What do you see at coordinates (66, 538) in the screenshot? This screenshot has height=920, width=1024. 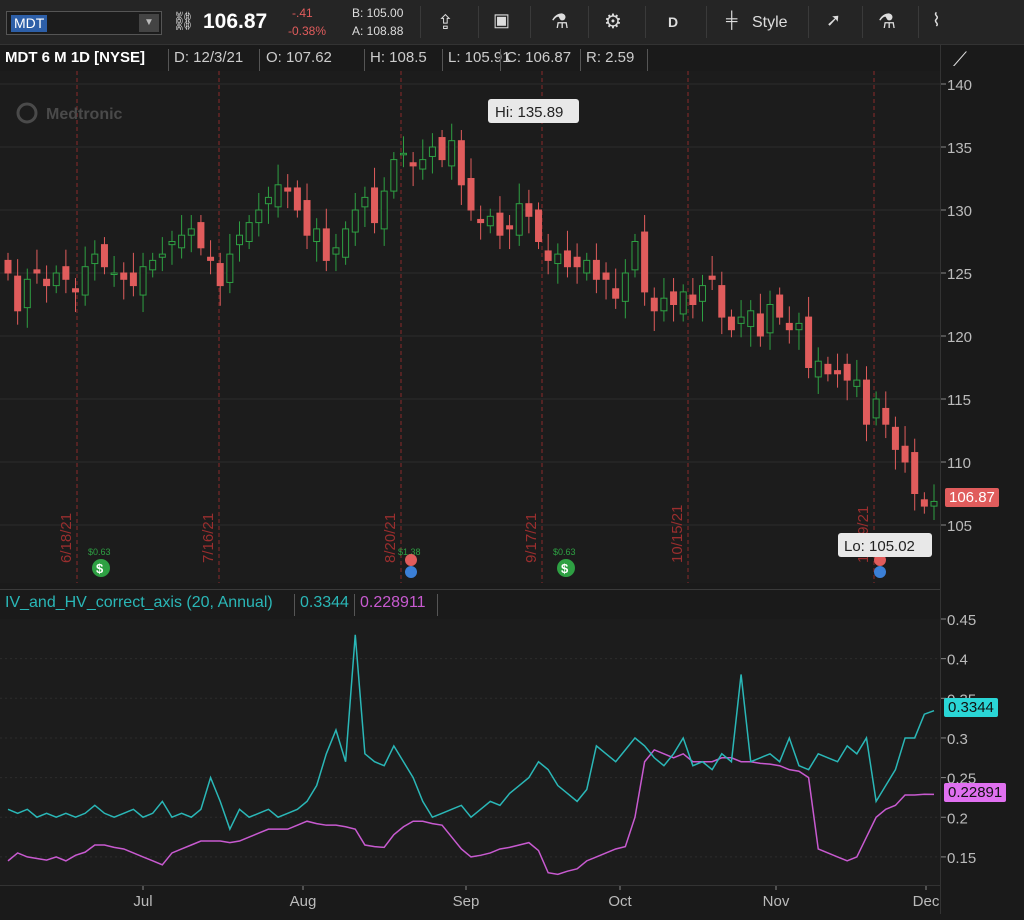 I see `event-date-label: 6/18/21` at bounding box center [66, 538].